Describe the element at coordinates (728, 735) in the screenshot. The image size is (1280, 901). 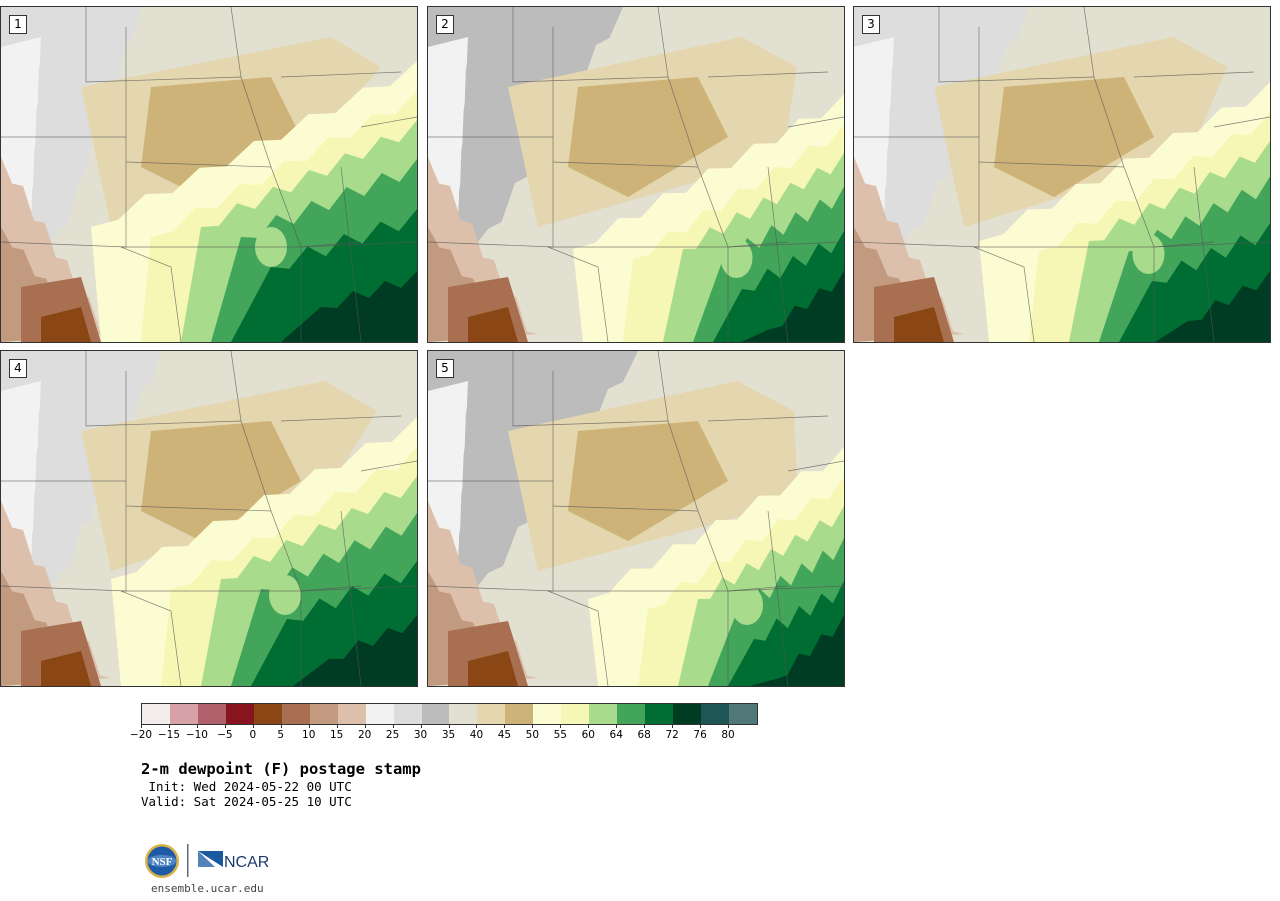
I see `colorbar-tick-label: 80` at that location.